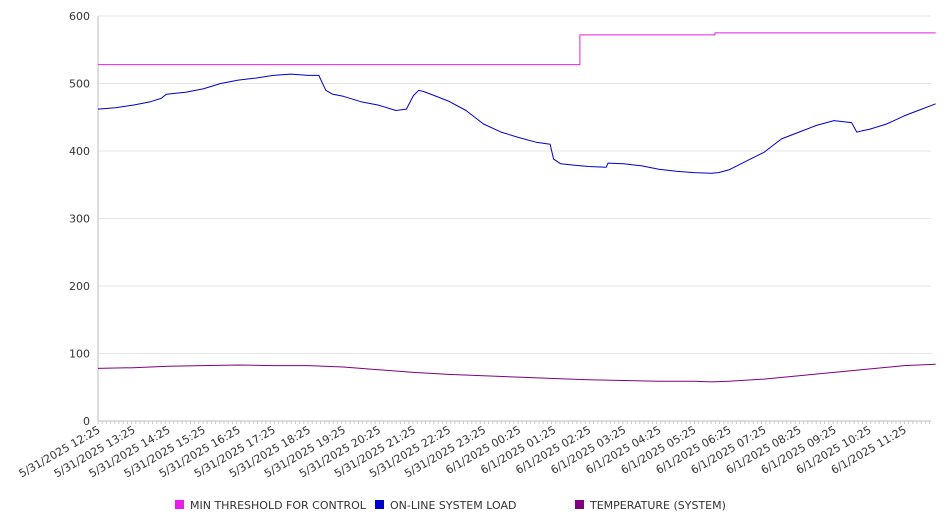  I want to click on legend-swatch-threshold, so click(179, 504).